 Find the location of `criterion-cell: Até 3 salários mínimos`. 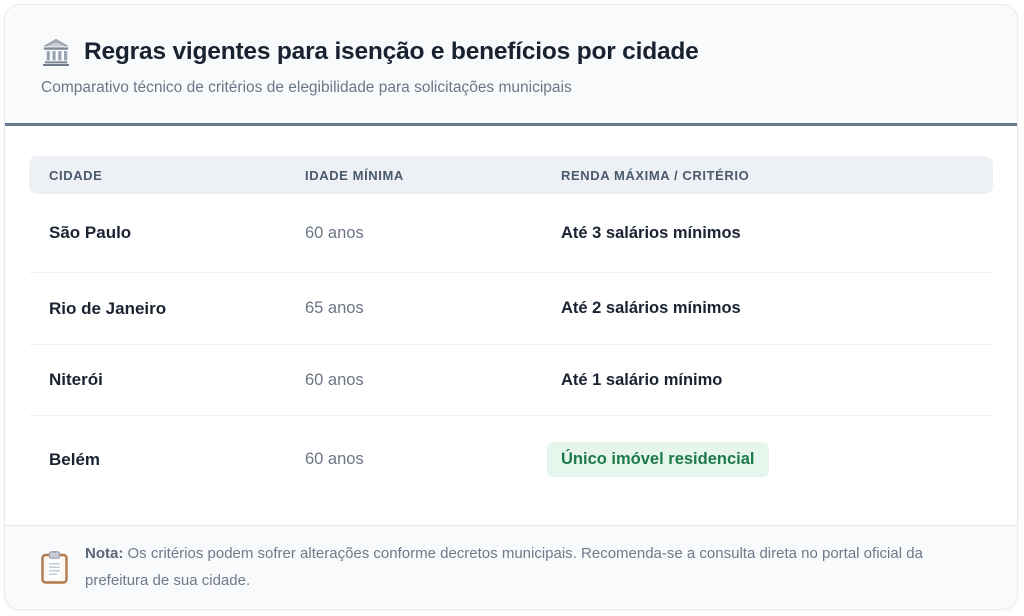

criterion-cell: Até 3 salários mínimos is located at coordinates (651, 232).